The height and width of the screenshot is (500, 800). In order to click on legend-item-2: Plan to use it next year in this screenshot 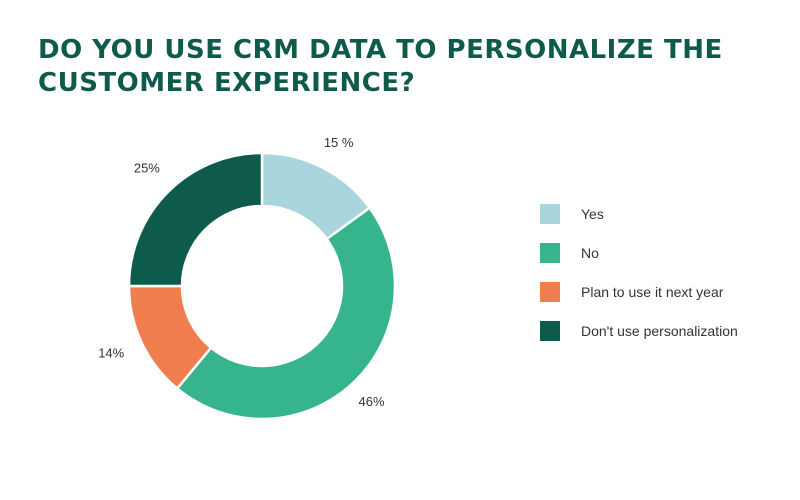, I will do `click(639, 292)`.